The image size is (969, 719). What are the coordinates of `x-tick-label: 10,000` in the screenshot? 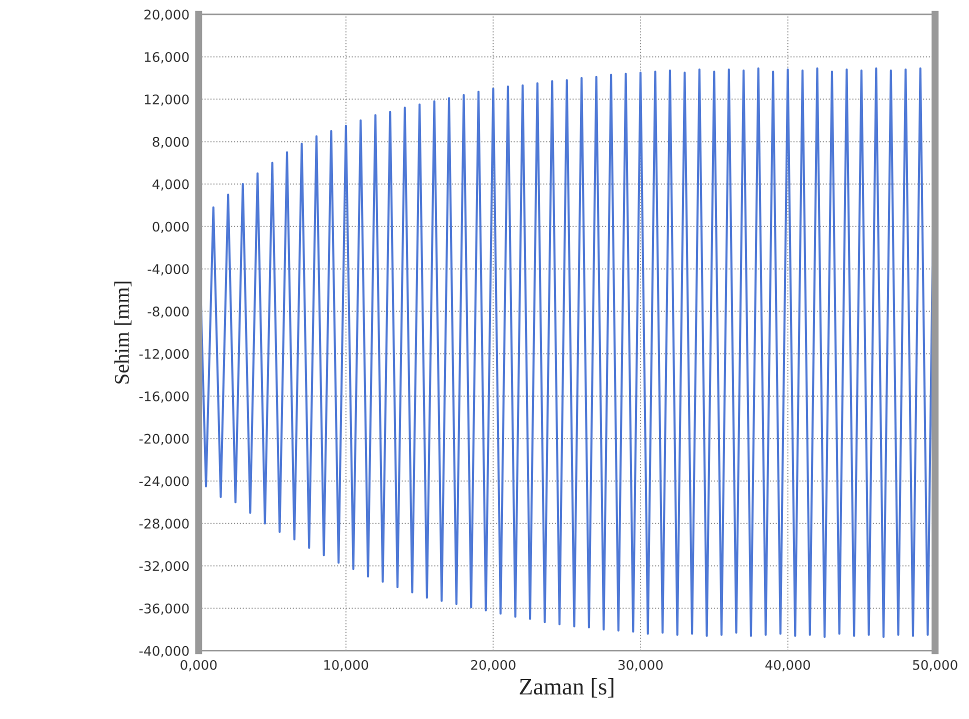 It's located at (346, 666).